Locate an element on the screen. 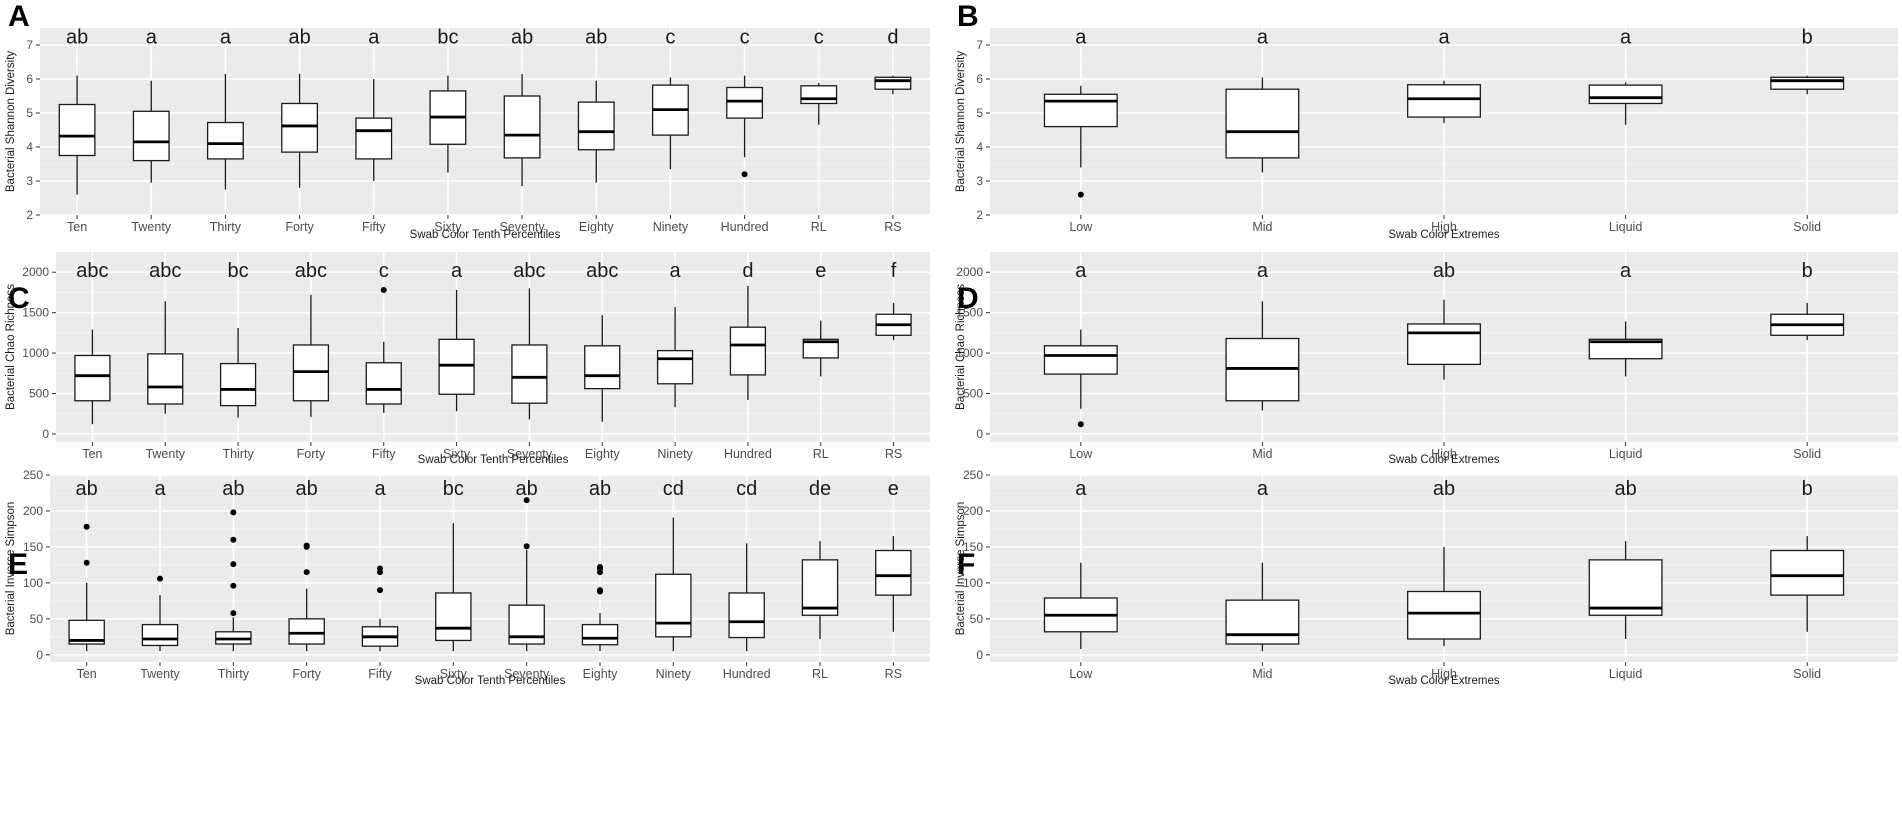 The width and height of the screenshot is (1902, 838). x-tick-label: Sixty is located at coordinates (457, 454).